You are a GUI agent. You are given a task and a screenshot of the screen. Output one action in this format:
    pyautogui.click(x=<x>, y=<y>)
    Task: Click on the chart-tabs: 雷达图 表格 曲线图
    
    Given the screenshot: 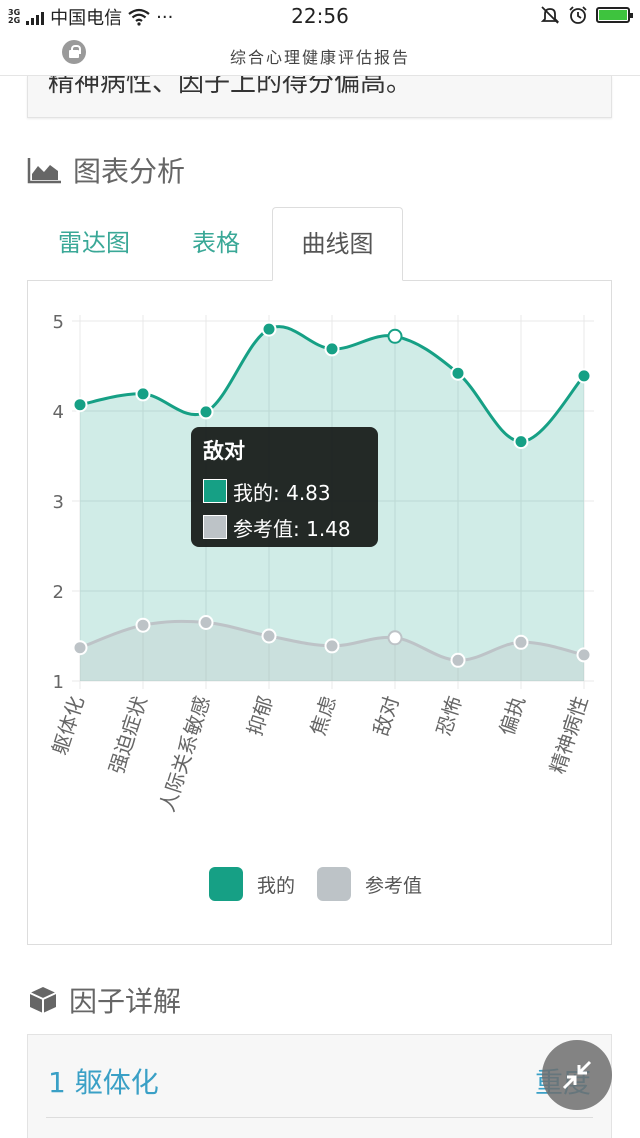 What is the action you would take?
    pyautogui.click(x=319, y=244)
    